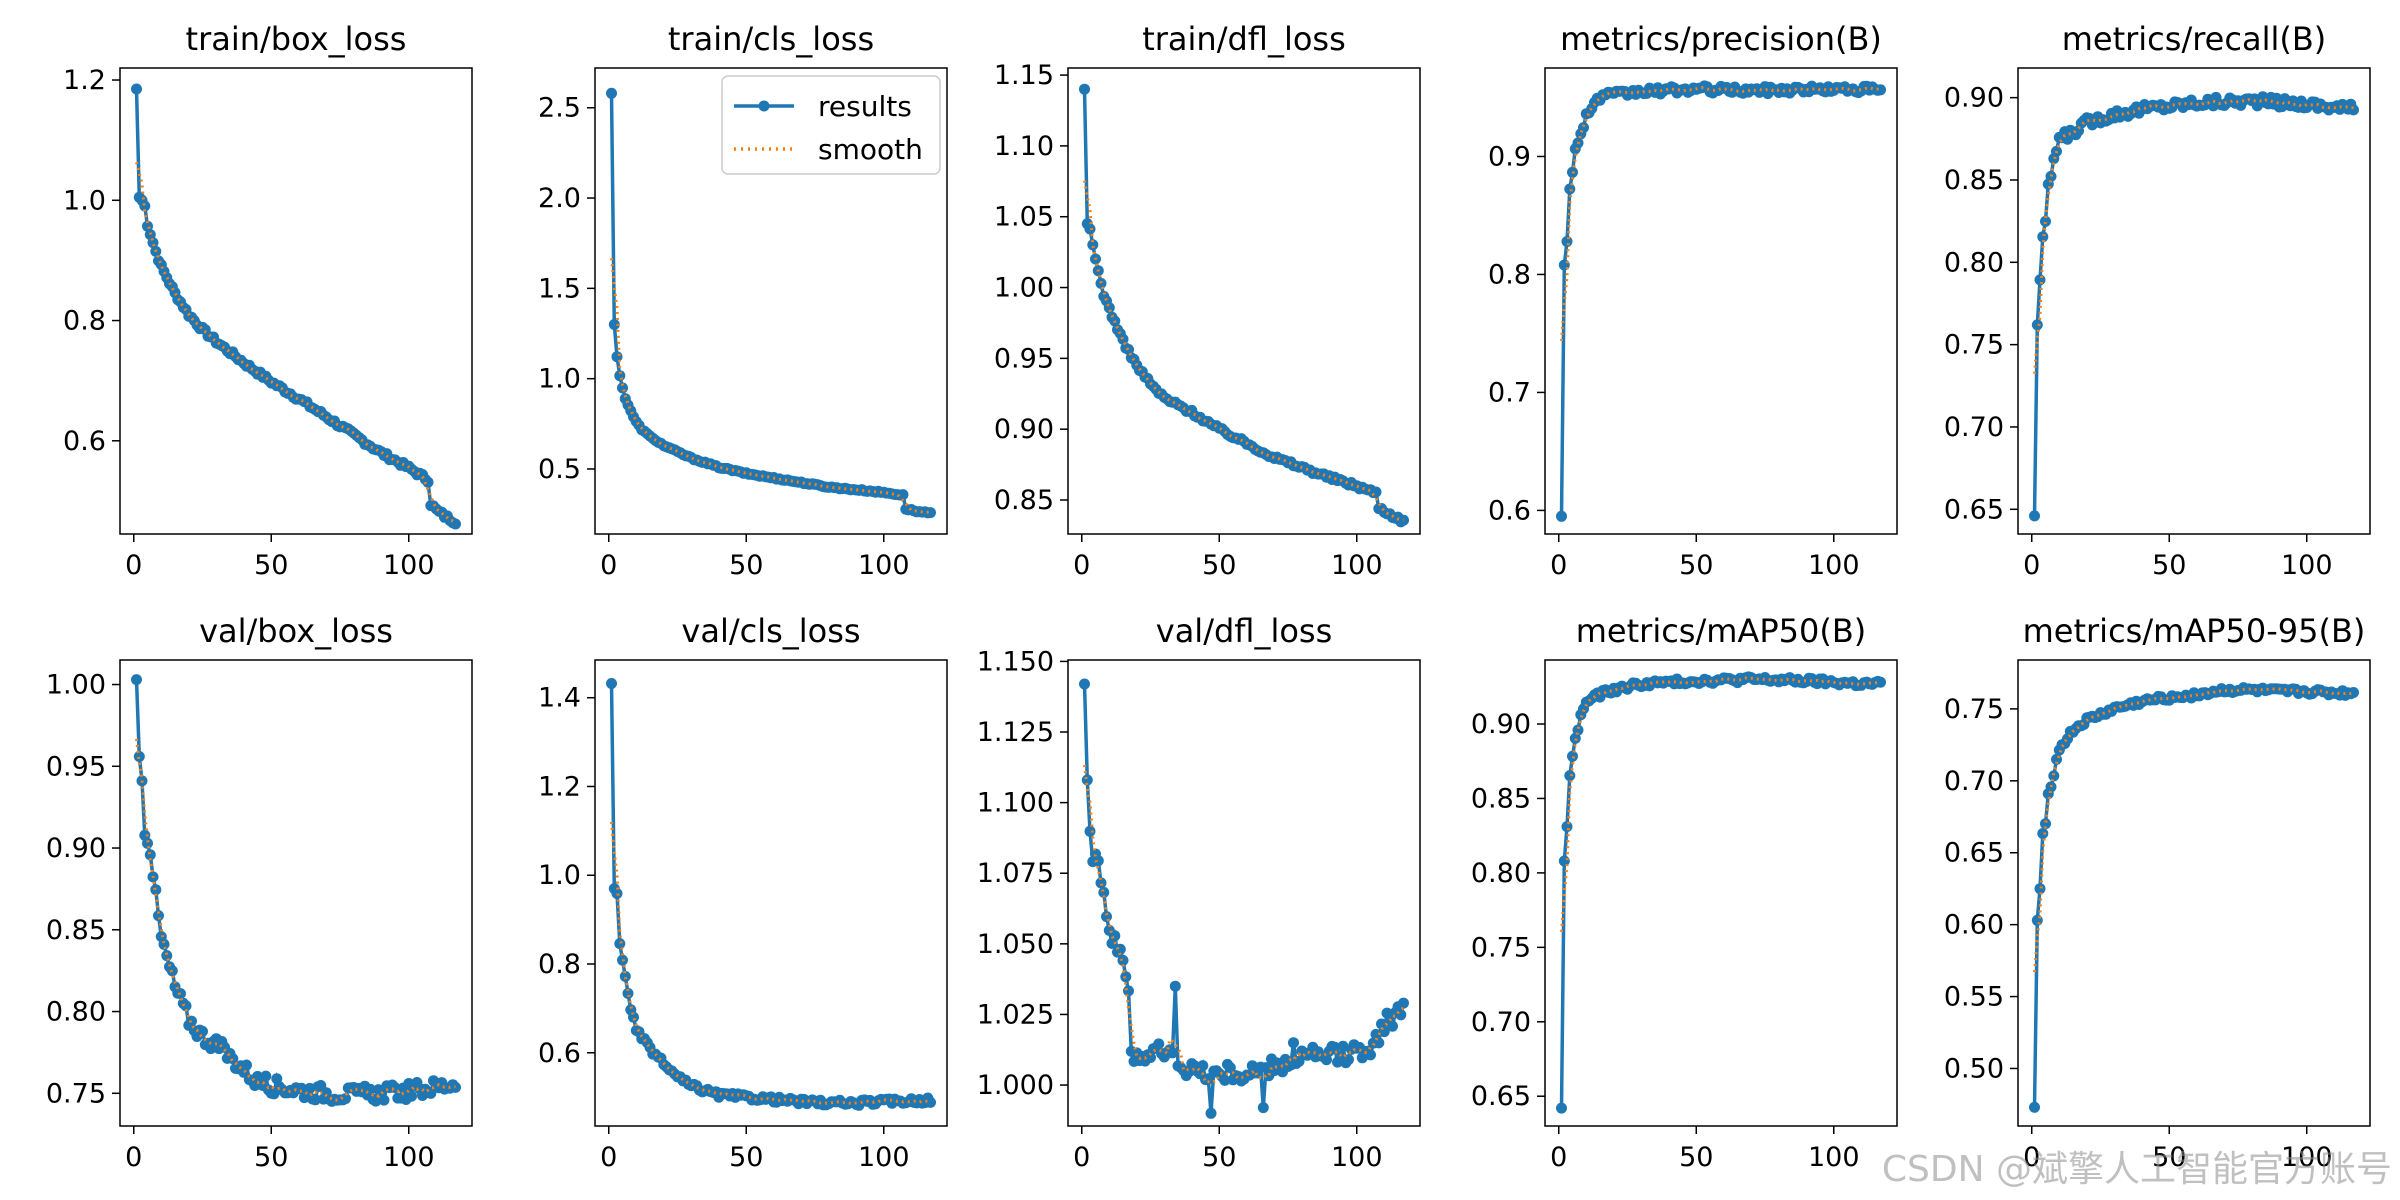 This screenshot has width=2400, height=1200. What do you see at coordinates (1024, 358) in the screenshot?
I see `y-tick-label: 0.95` at bounding box center [1024, 358].